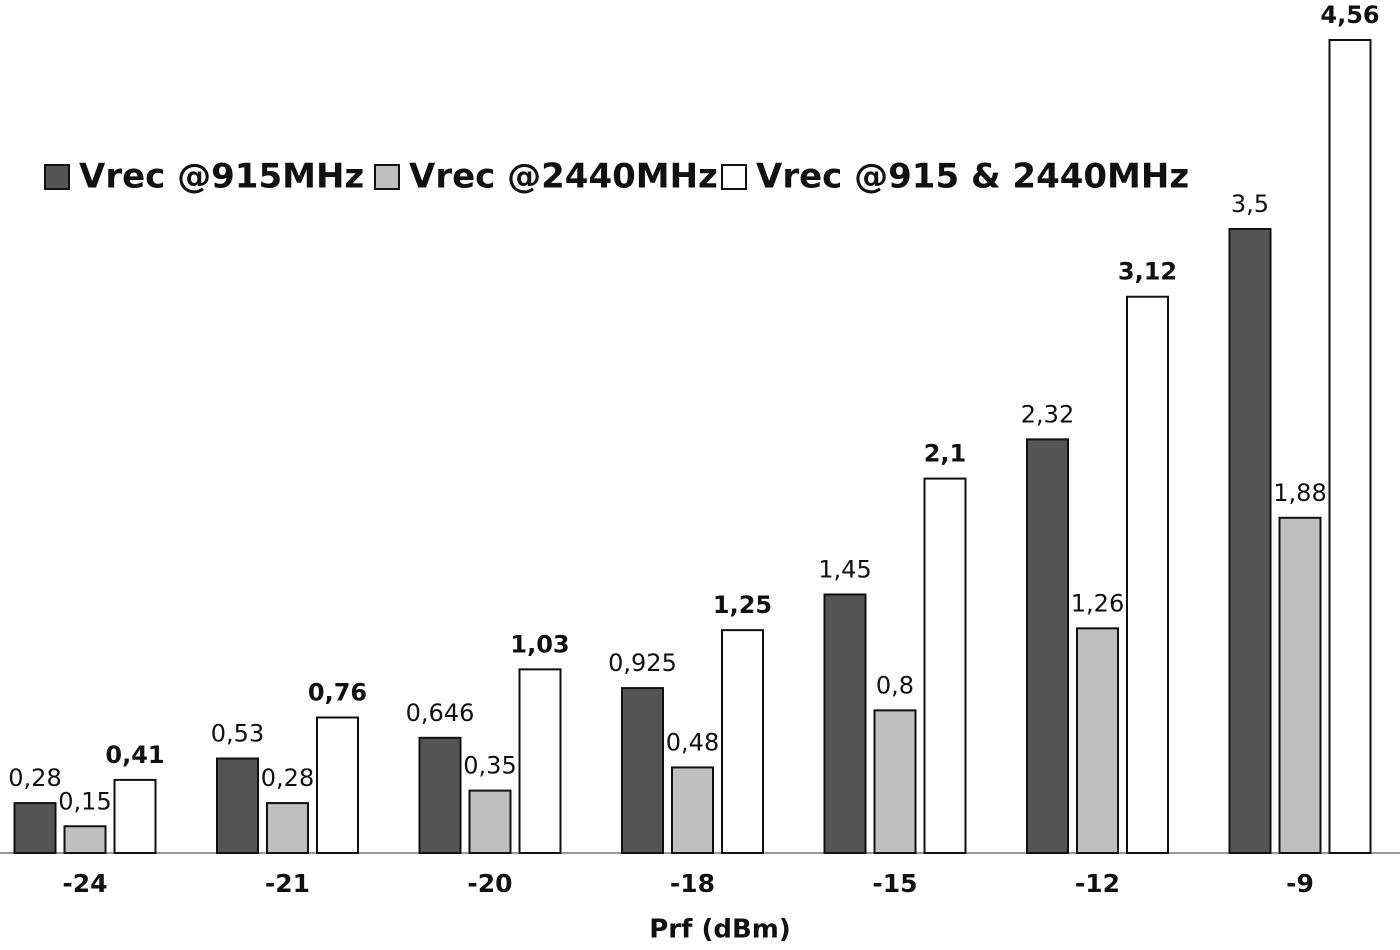 The height and width of the screenshot is (950, 1400). What do you see at coordinates (692, 883) in the screenshot?
I see `x-tick-label: -18` at bounding box center [692, 883].